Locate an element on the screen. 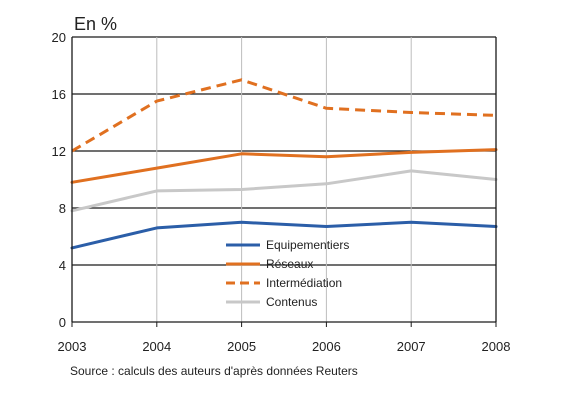 The height and width of the screenshot is (419, 587). x-tick-label: 2003 is located at coordinates (72, 346).